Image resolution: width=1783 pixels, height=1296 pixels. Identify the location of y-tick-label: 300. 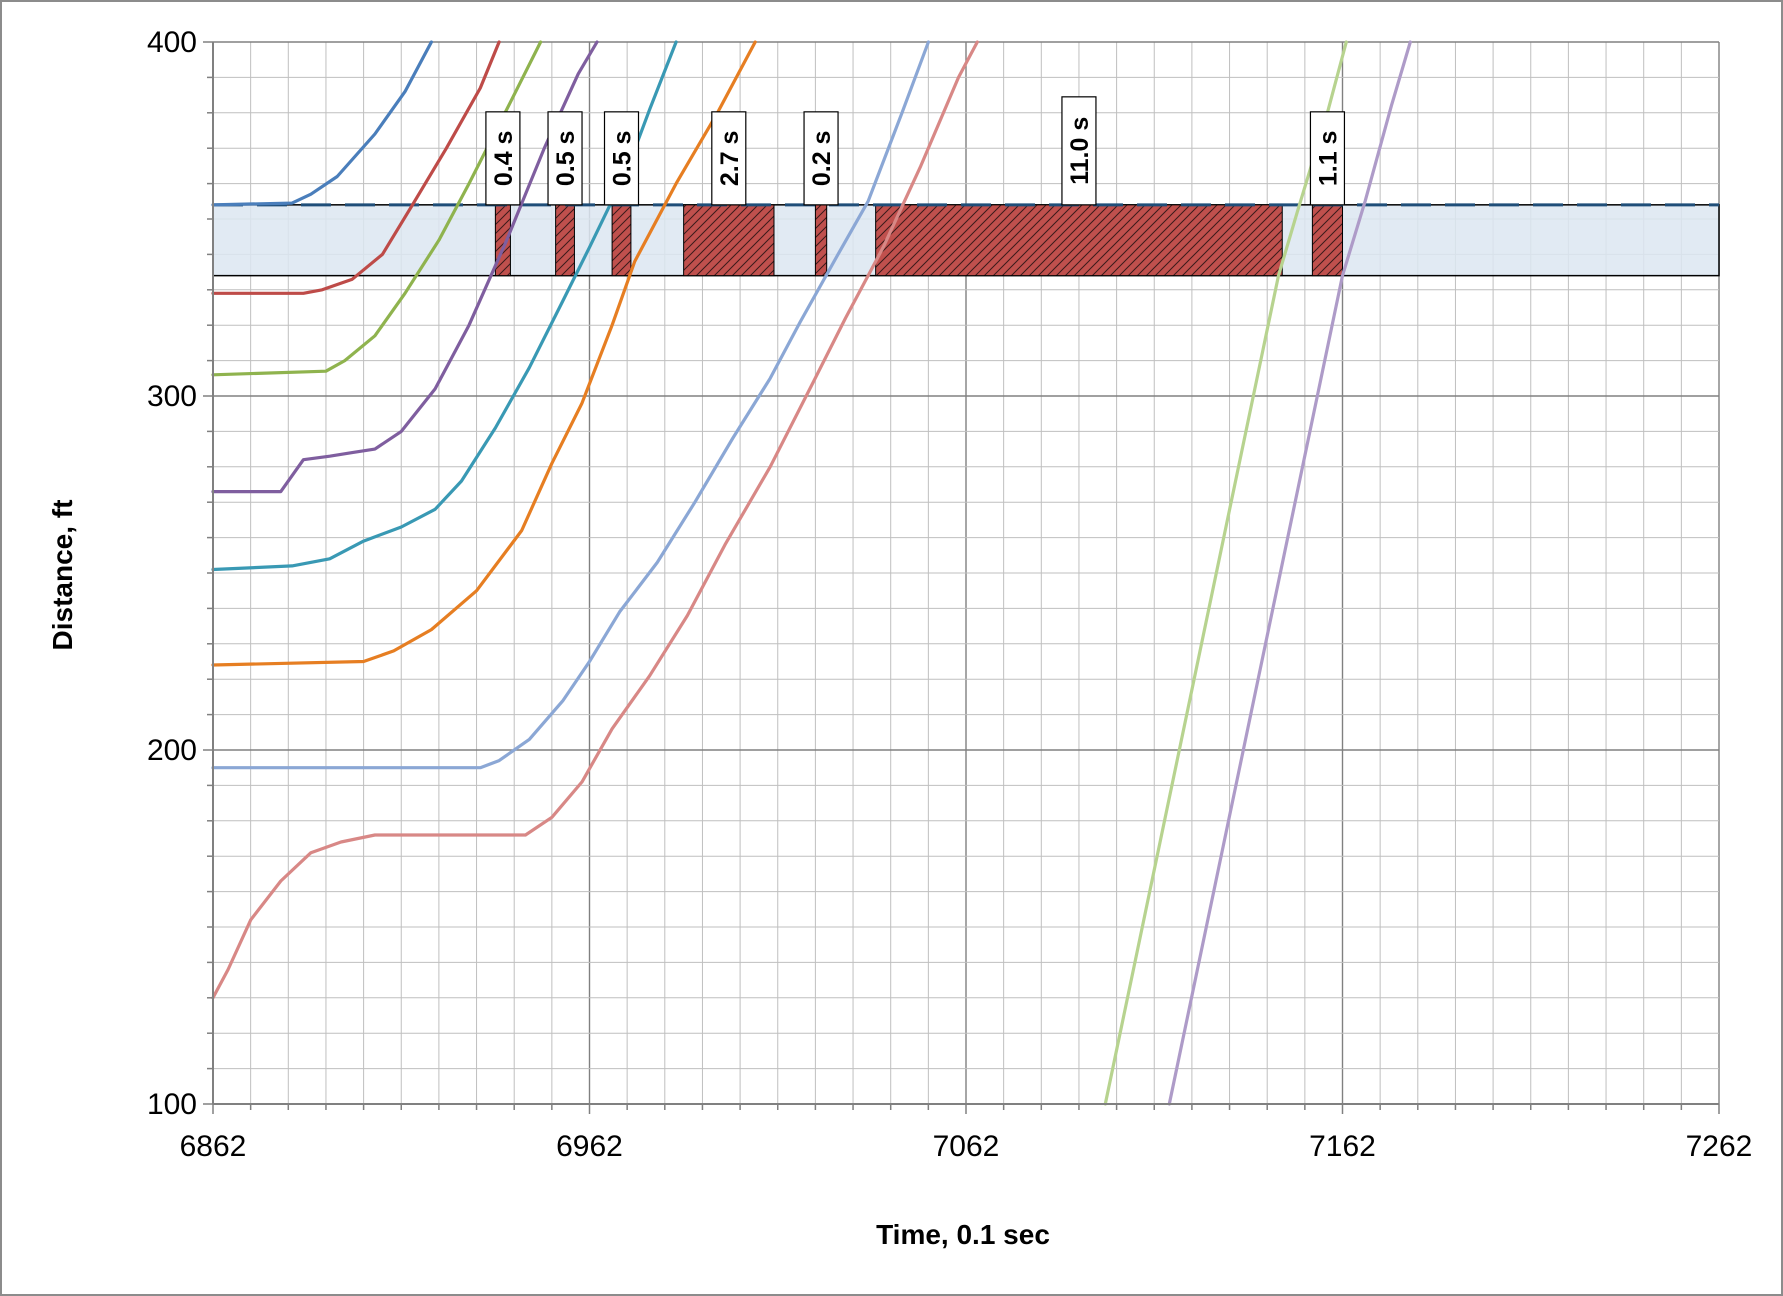
(172, 396).